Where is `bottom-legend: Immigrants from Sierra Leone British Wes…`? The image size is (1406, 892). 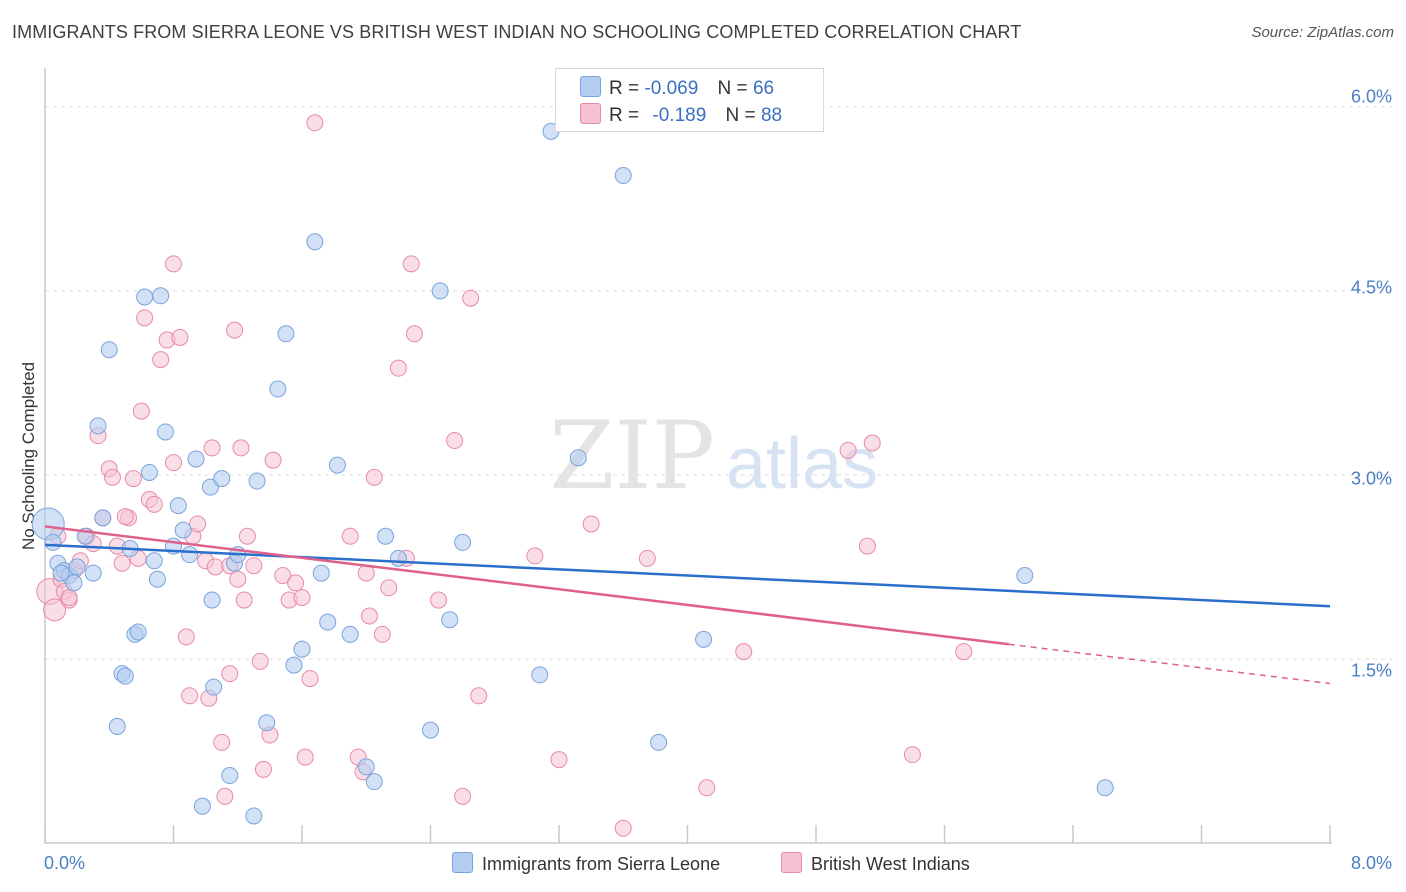
bottom-legend: Immigrants from Sierra Leone British Wes… is located at coordinates (703, 865).